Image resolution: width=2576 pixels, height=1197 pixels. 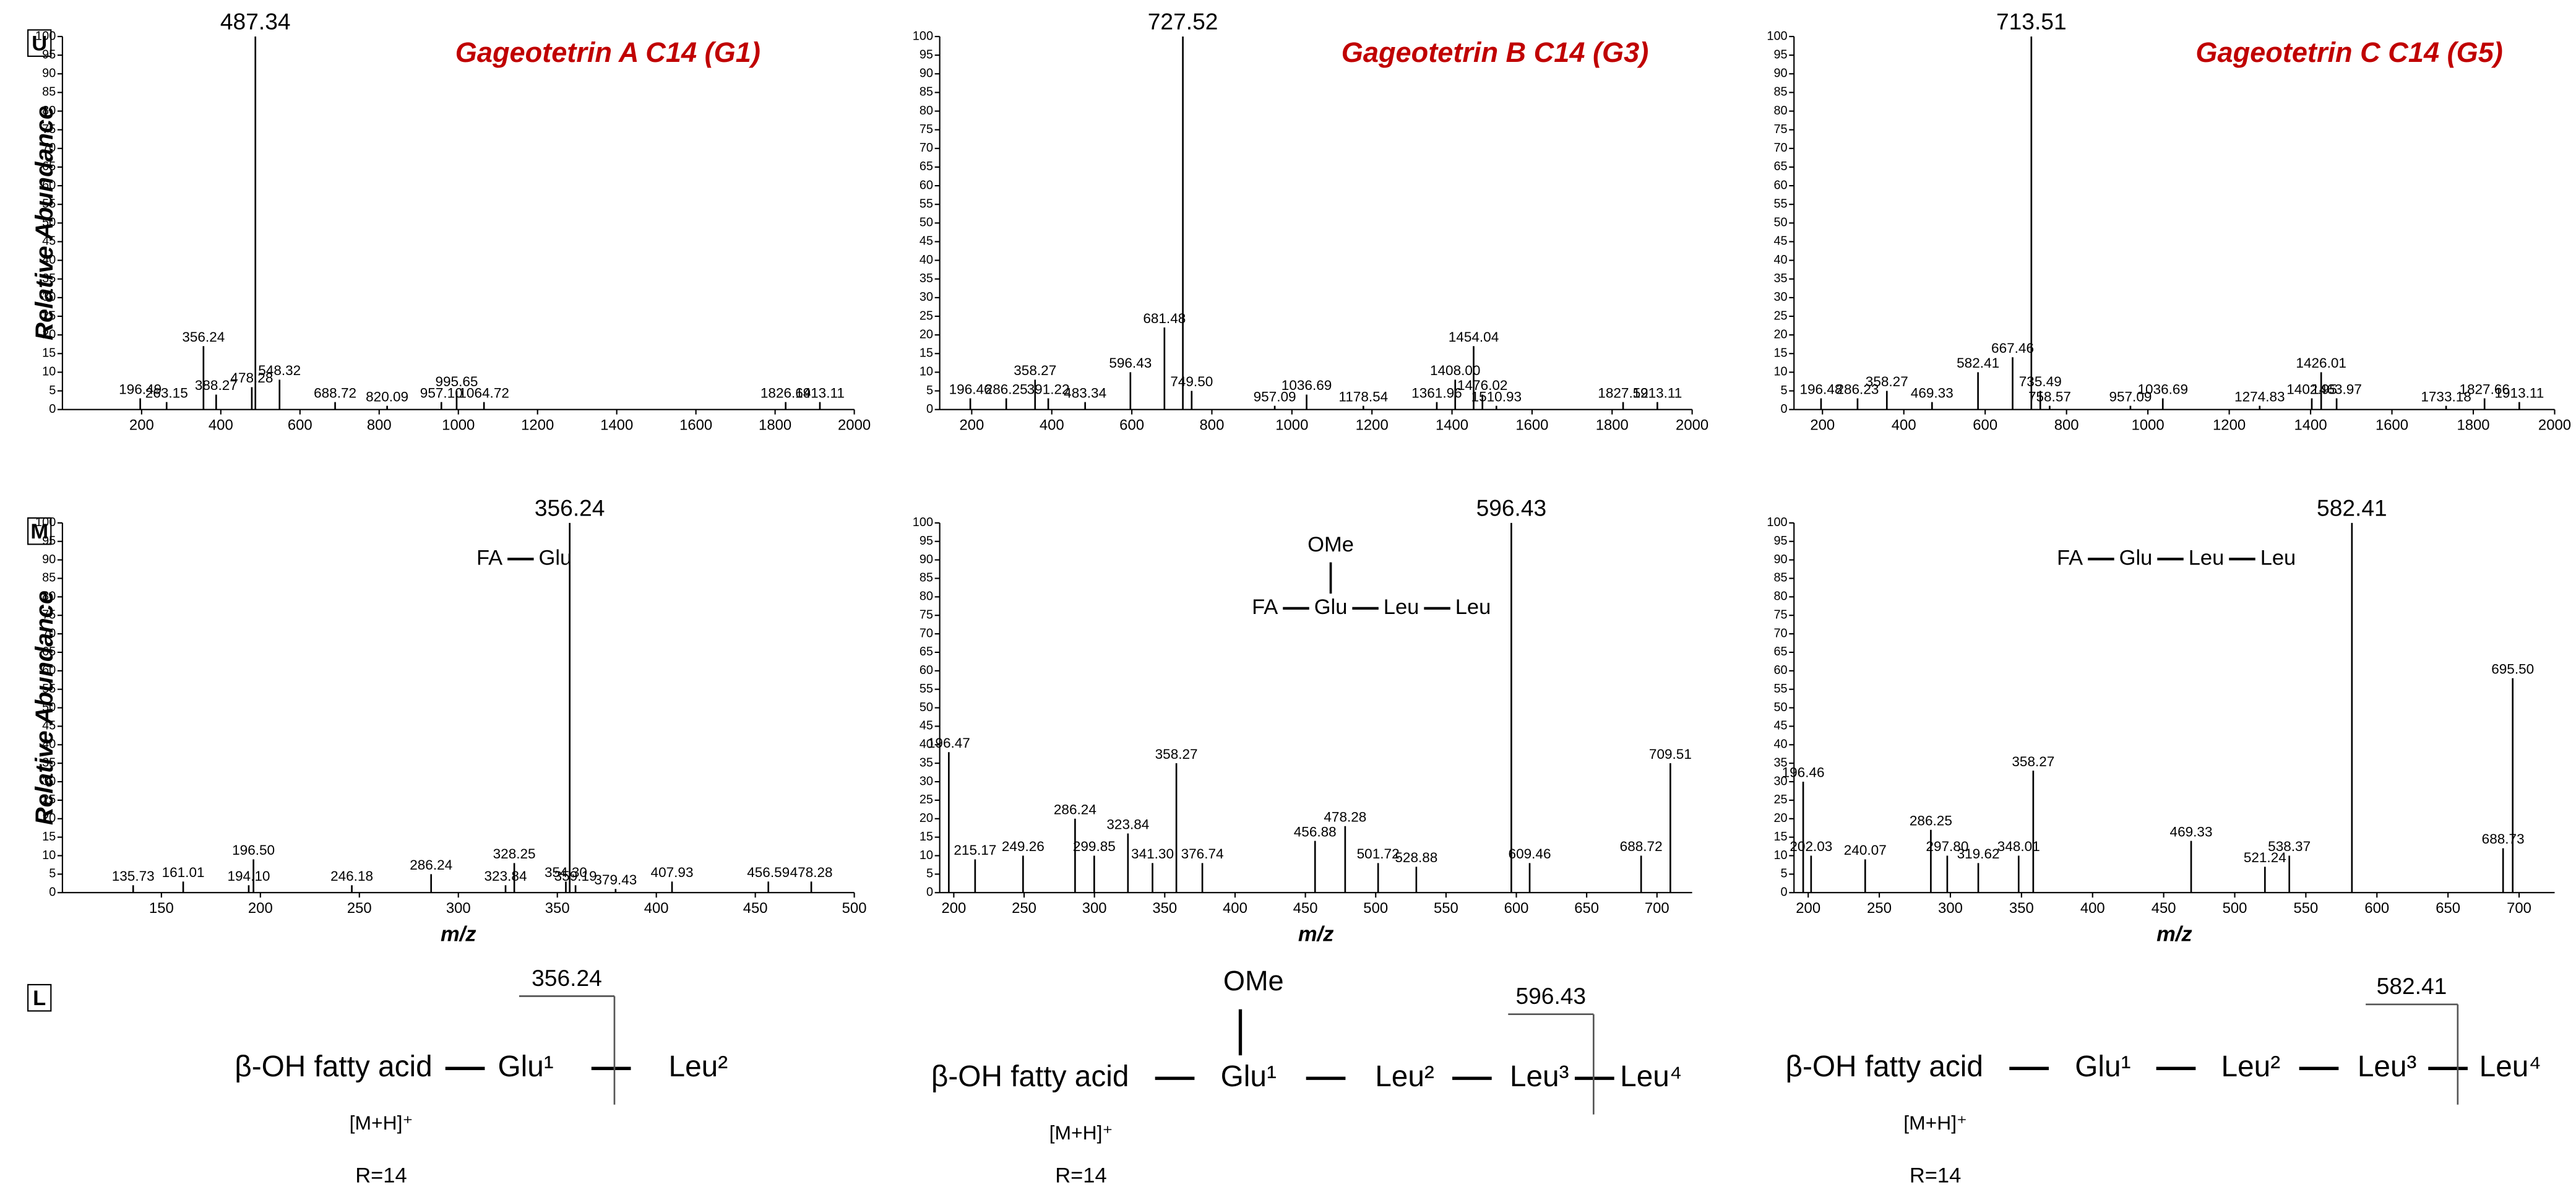 I want to click on y-tick-label: 40, so click(x=926, y=744).